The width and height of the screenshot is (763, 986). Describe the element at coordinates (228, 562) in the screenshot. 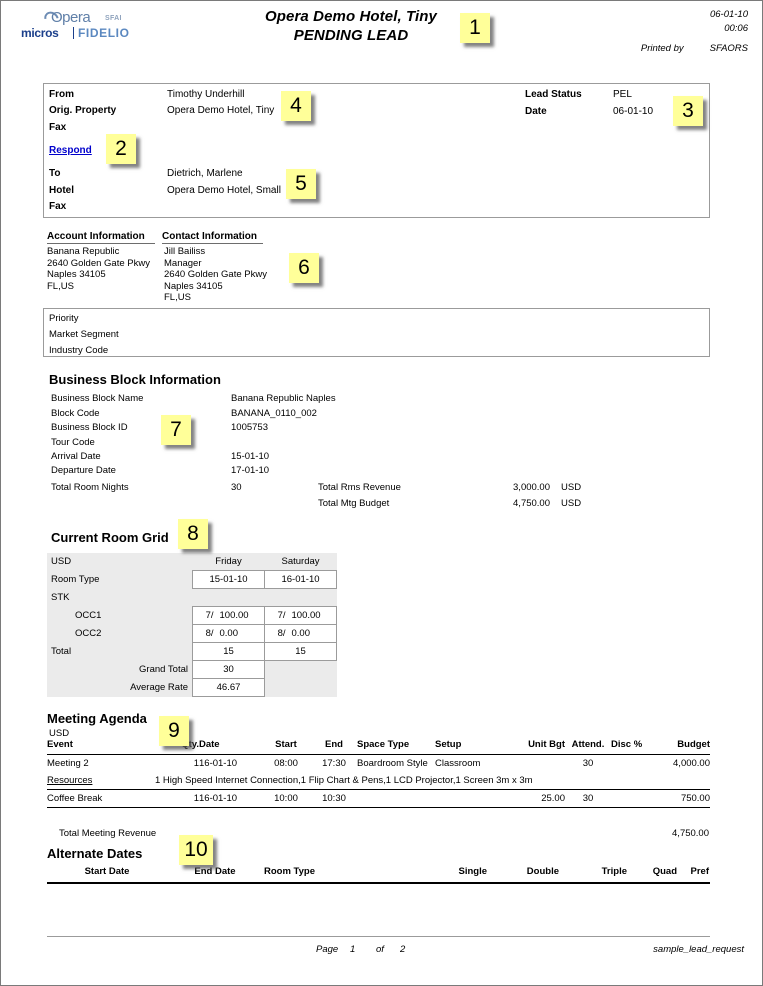

I see `room-grid-day-1: Friday` at that location.